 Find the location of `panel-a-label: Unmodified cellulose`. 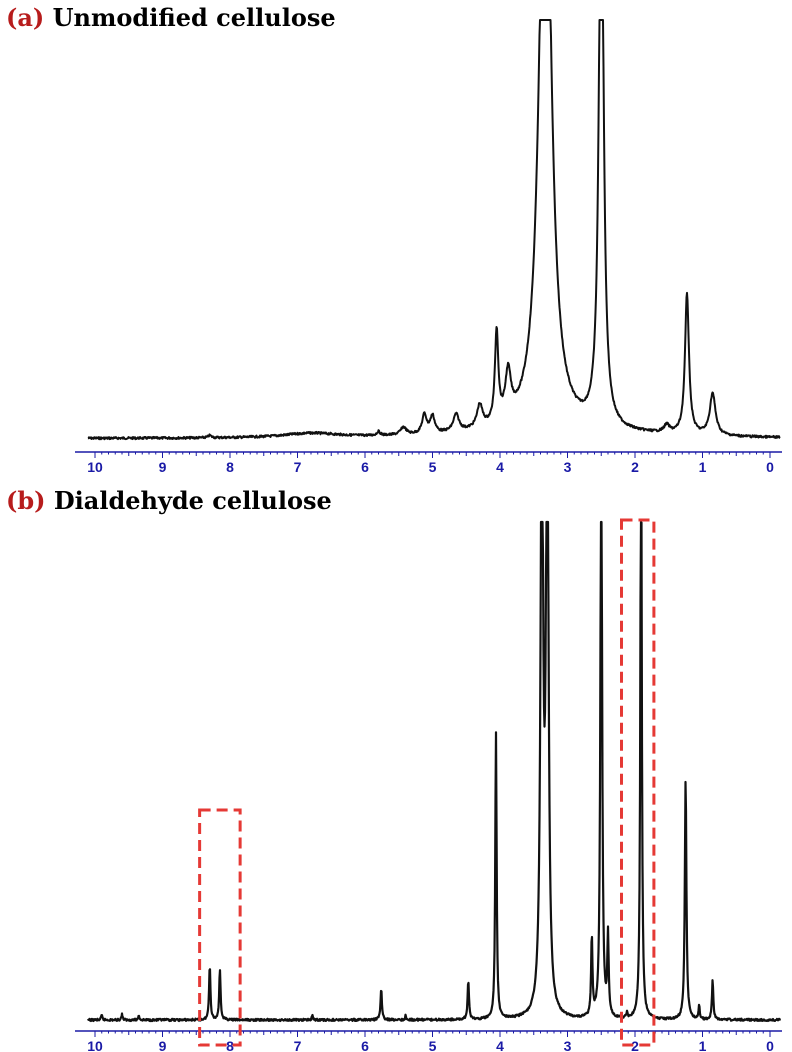

panel-a-label: Unmodified cellulose is located at coordinates (194, 17).